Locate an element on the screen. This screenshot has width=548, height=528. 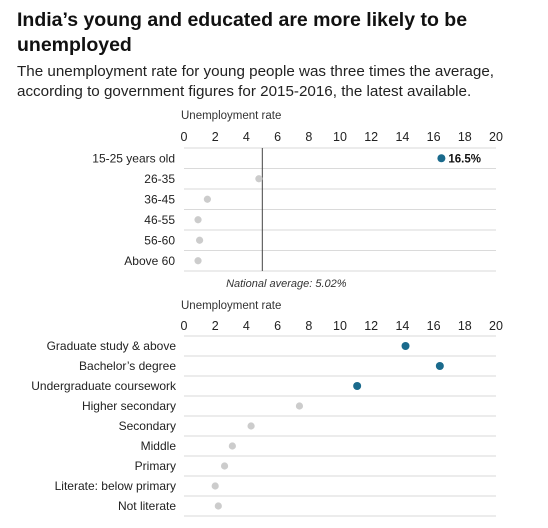
category-label: Secondary is located at coordinates (147, 426).